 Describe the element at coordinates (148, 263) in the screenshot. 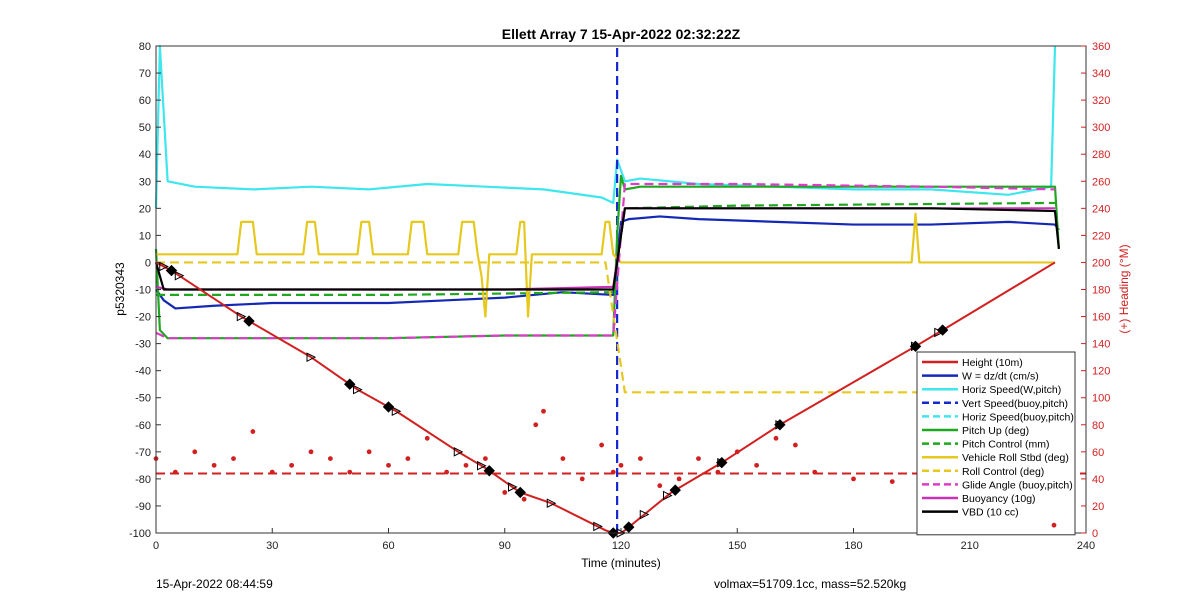

I see `y-tick-label: 0` at that location.